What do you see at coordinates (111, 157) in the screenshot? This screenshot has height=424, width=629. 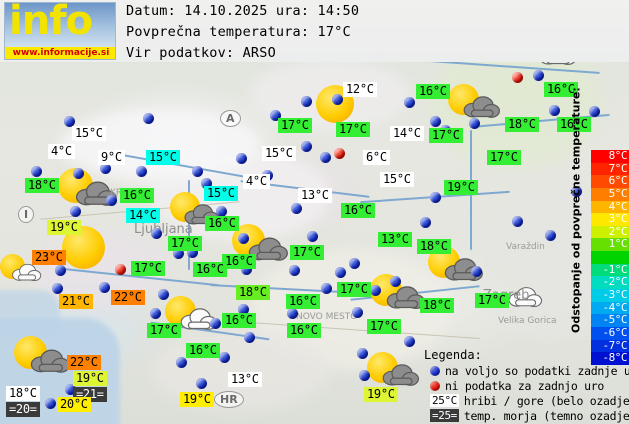 I see `temperature-label: 9°C` at bounding box center [111, 157].